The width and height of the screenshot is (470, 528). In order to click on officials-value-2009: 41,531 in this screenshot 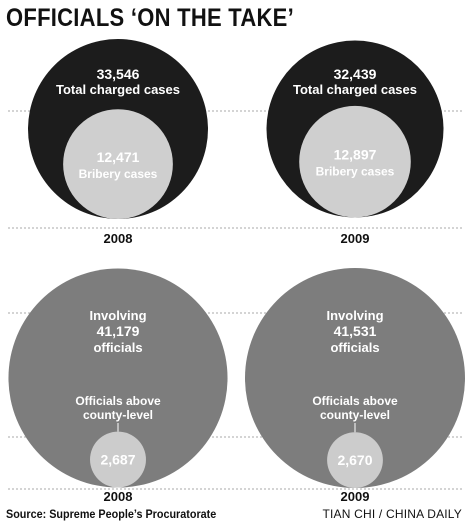, I will do `click(355, 331)`.